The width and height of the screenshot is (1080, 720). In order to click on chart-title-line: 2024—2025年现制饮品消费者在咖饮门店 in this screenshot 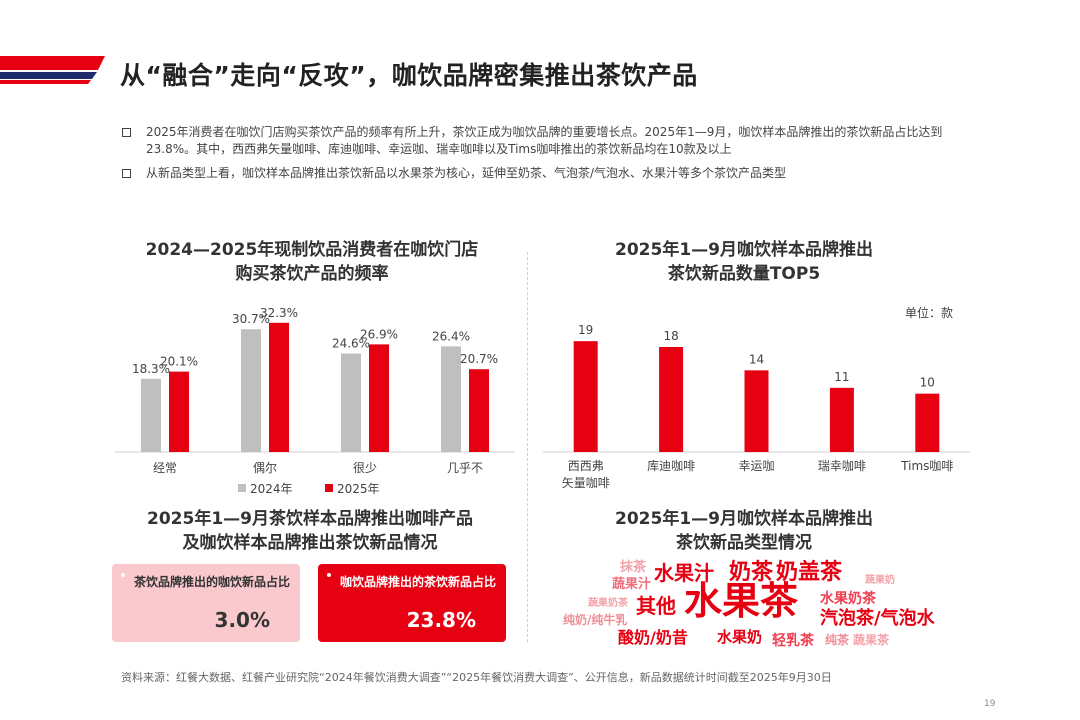, I will do `click(312, 250)`.